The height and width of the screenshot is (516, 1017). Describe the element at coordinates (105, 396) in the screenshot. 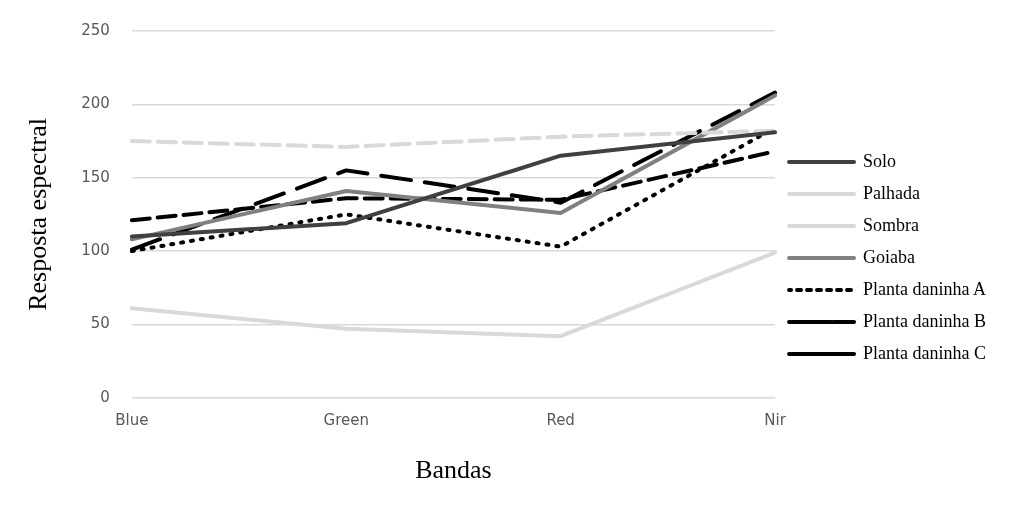

I see `y-tick-label: 0` at that location.